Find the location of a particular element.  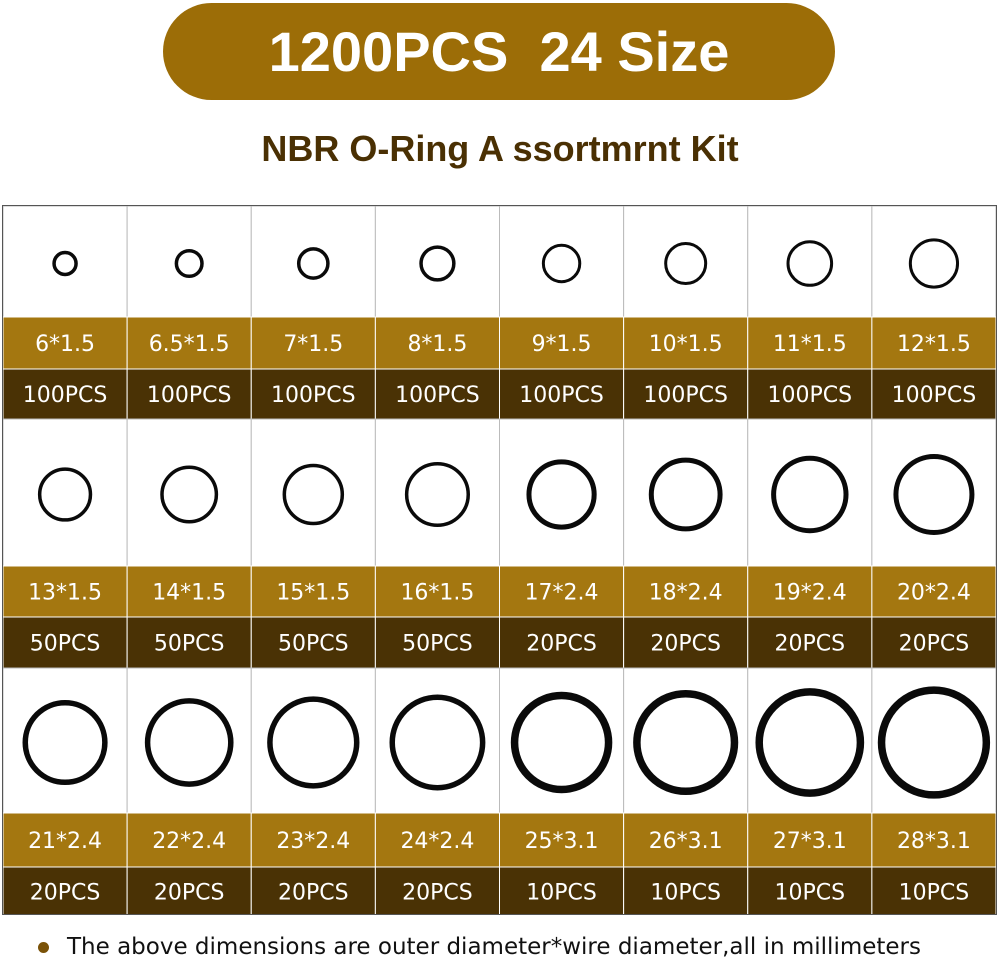

bullet is located at coordinates (43, 947).